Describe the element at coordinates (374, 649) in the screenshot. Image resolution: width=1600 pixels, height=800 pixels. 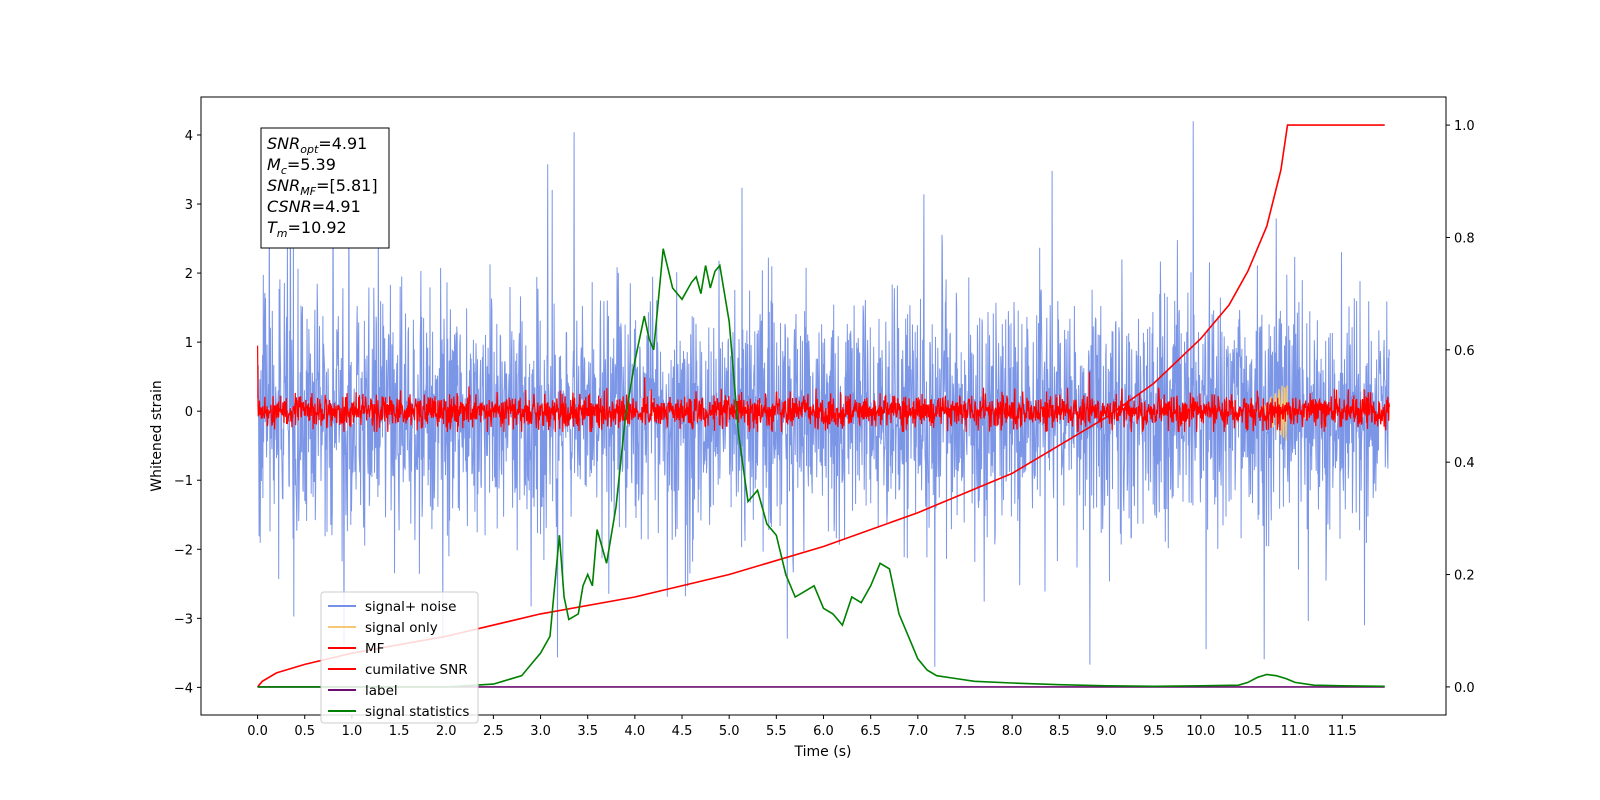
I see `legend-entry: MF` at that location.